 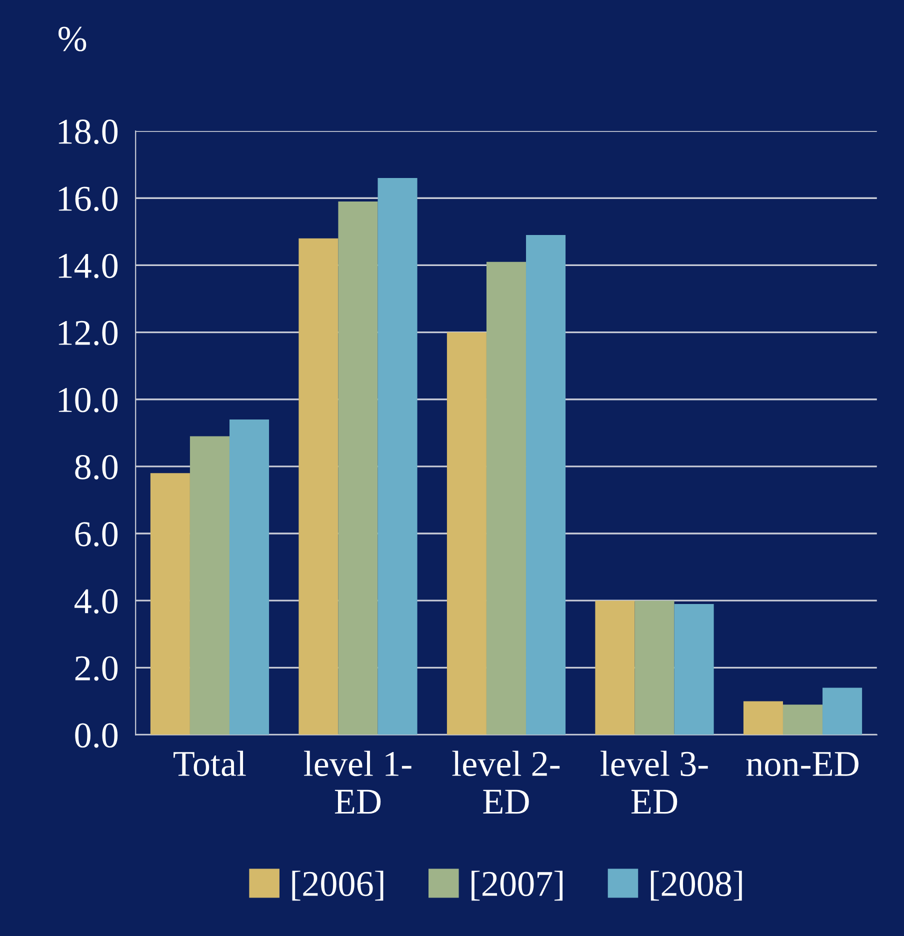 I want to click on x-tick-label: level 3- ED, so click(x=654, y=782).